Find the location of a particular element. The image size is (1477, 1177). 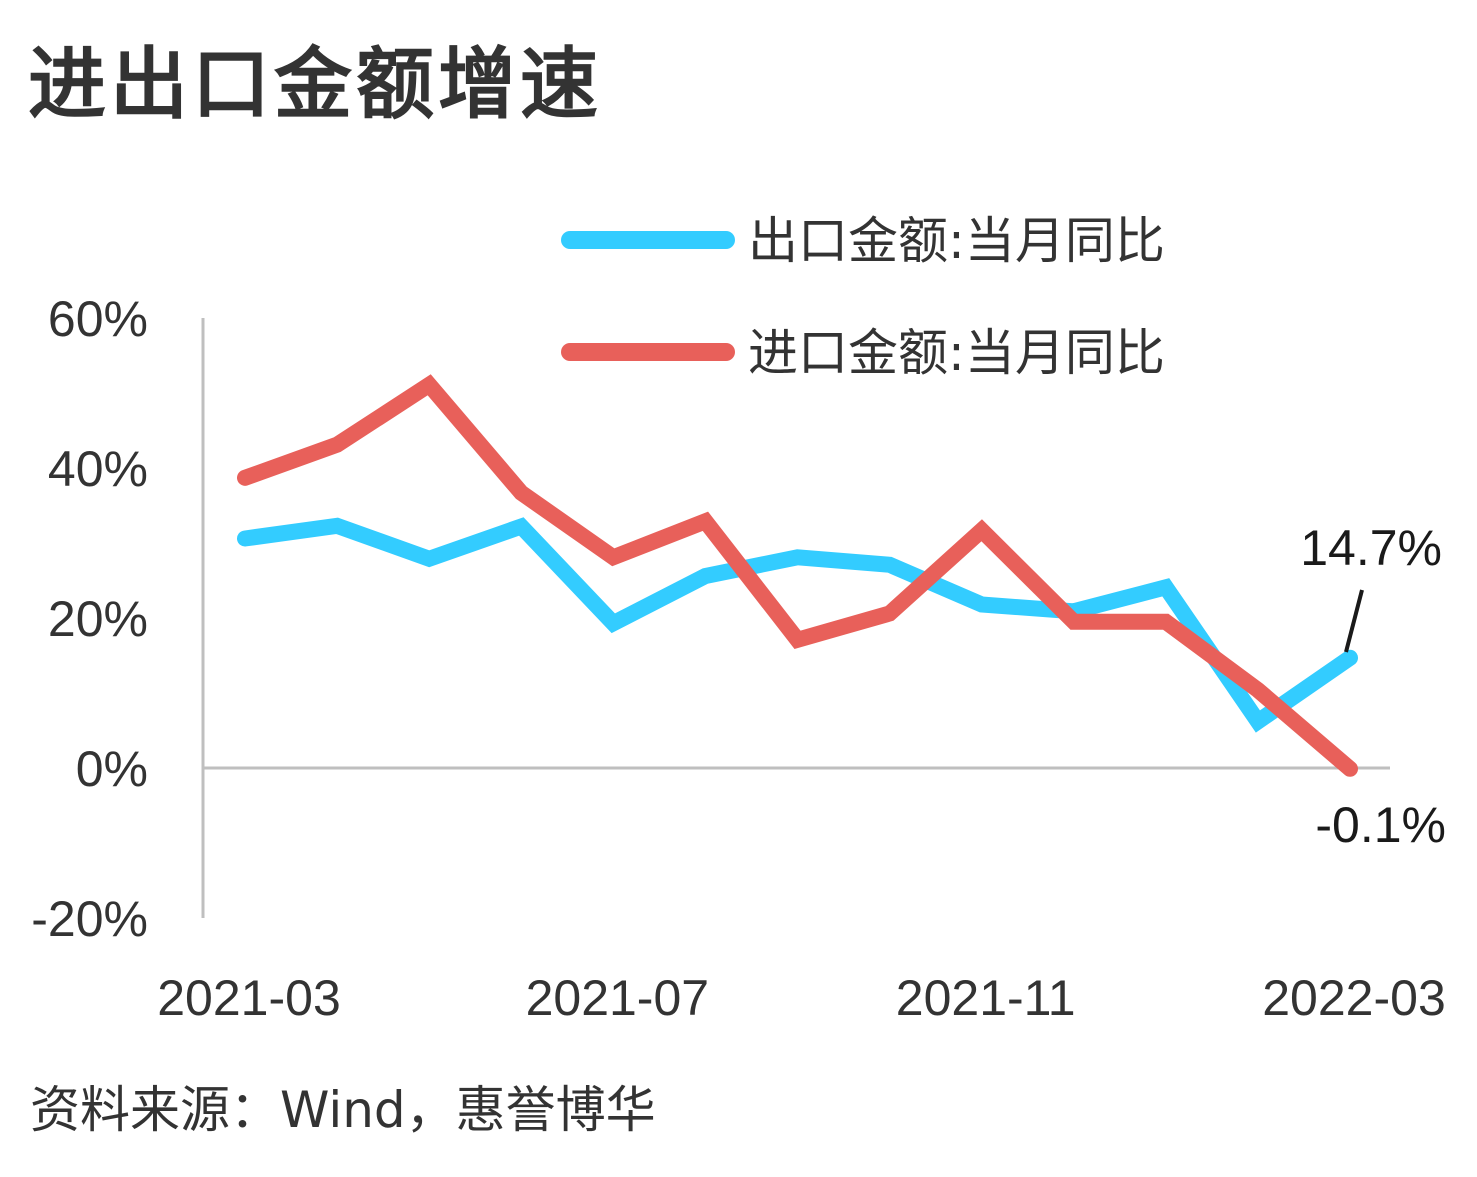

y-tick-label: -20% is located at coordinates (89, 919).